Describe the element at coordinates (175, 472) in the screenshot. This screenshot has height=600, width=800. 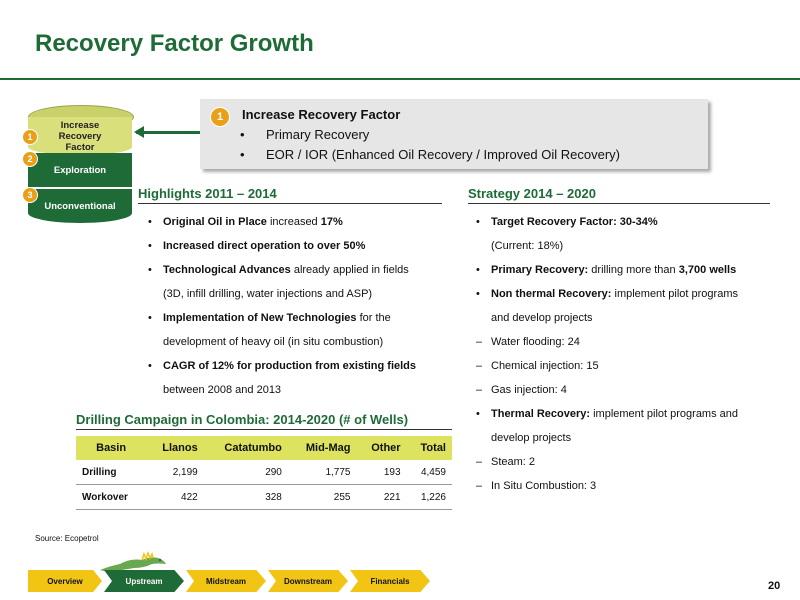
I see `table-cell: 2,199` at that location.